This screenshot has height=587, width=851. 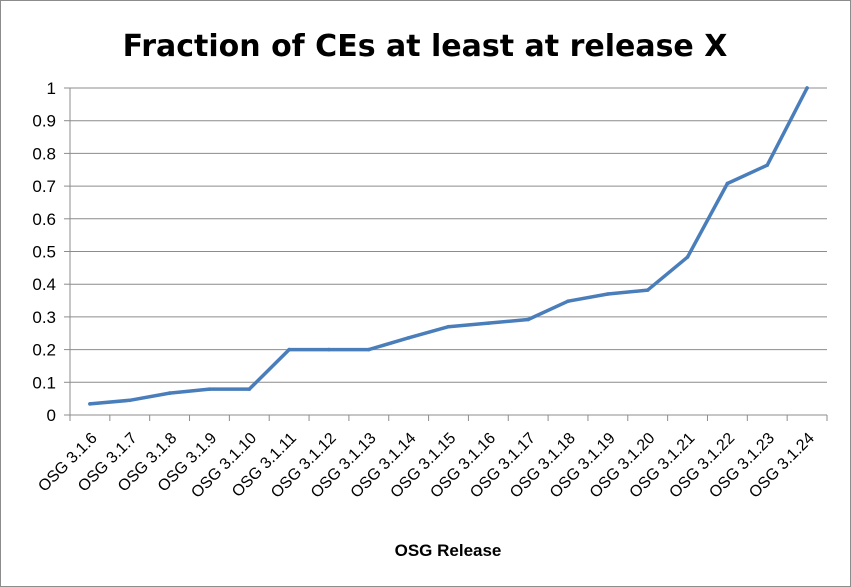 I want to click on y-tick-label: 1, so click(x=51, y=88).